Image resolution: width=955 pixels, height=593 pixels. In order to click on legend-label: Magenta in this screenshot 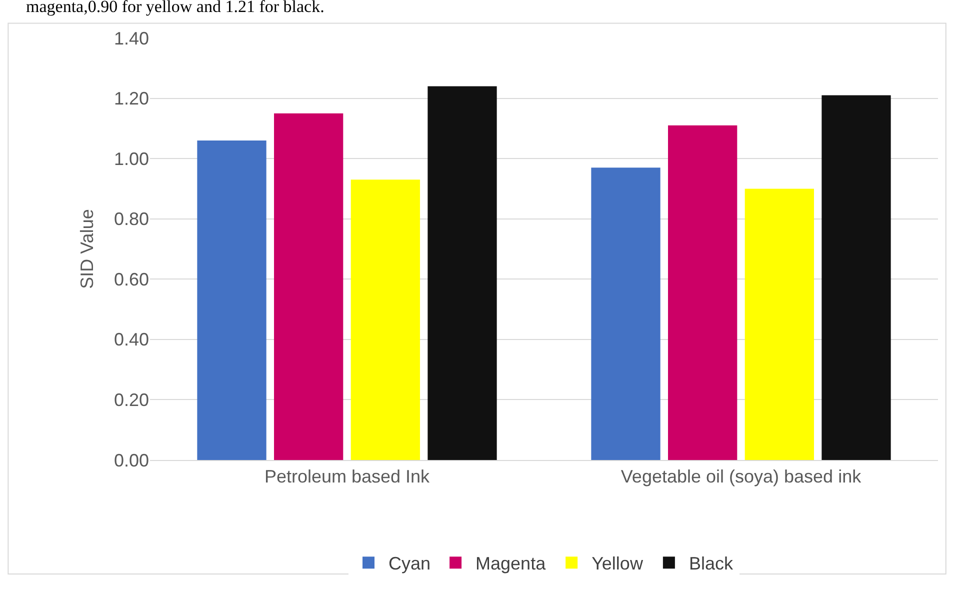, I will do `click(511, 564)`.